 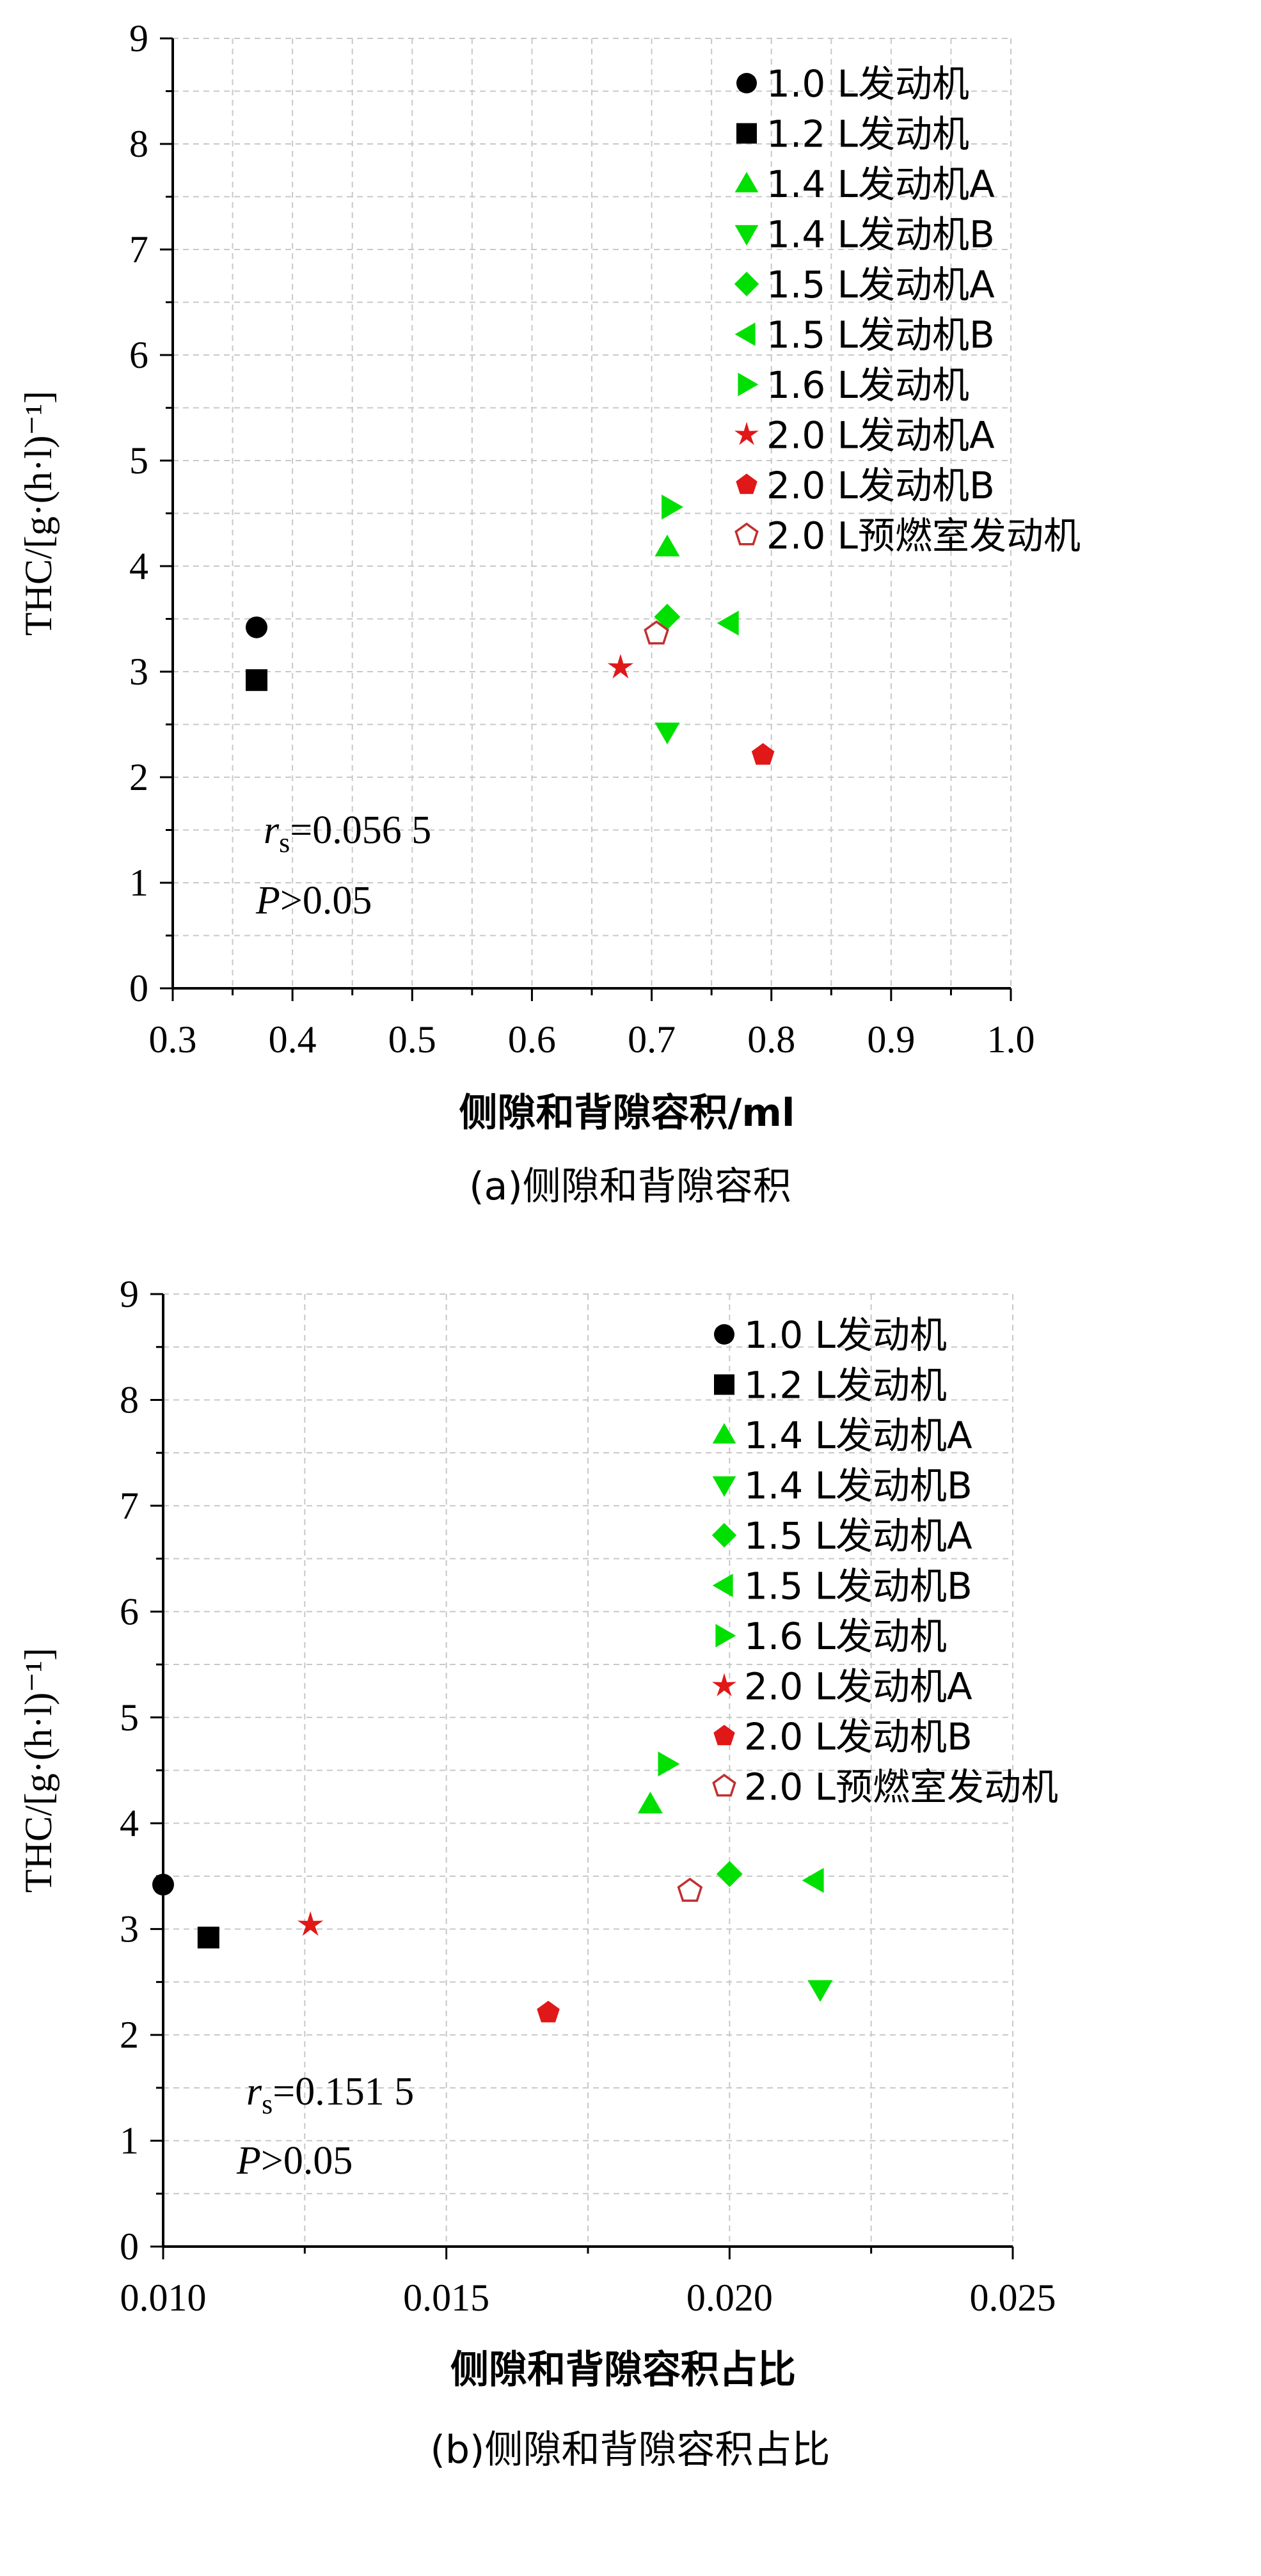 What do you see at coordinates (173, 1039) in the screenshot?
I see `x-tick-label: 0.3` at bounding box center [173, 1039].